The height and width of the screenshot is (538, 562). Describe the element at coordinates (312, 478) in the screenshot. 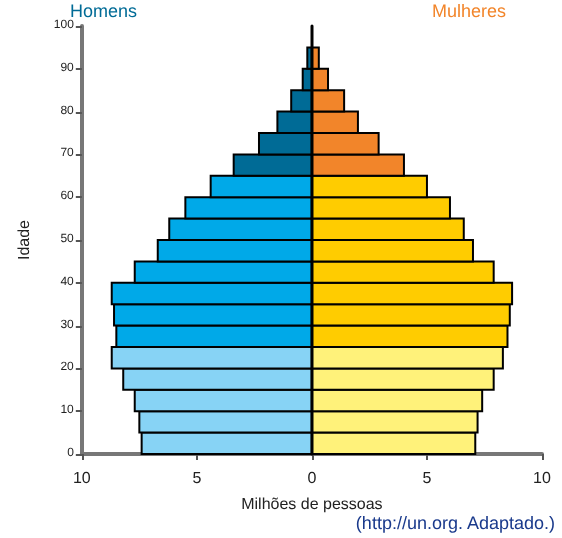

I see `x-tick-label: 0` at that location.